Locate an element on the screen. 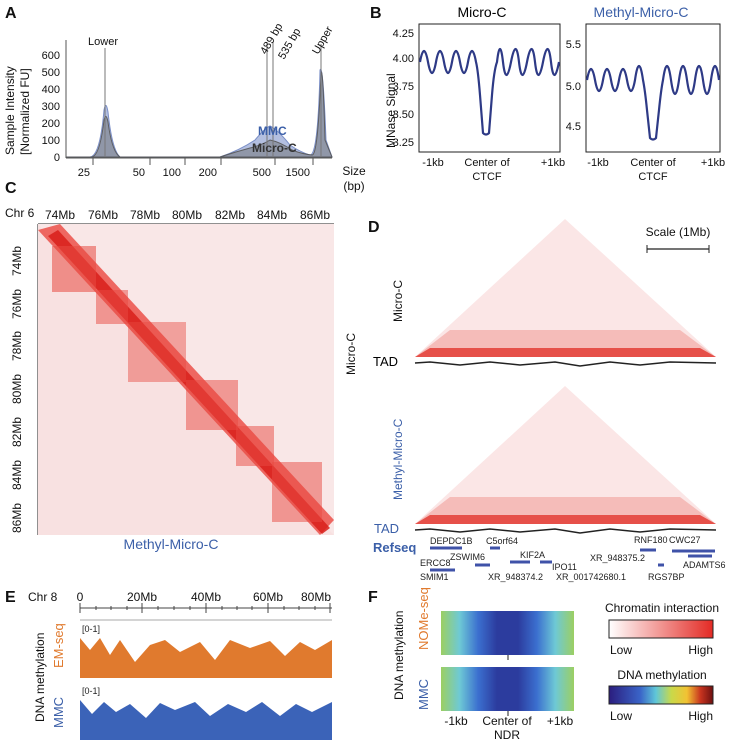  b-xt-mid1-r: Center of is located at coordinates (653, 163).